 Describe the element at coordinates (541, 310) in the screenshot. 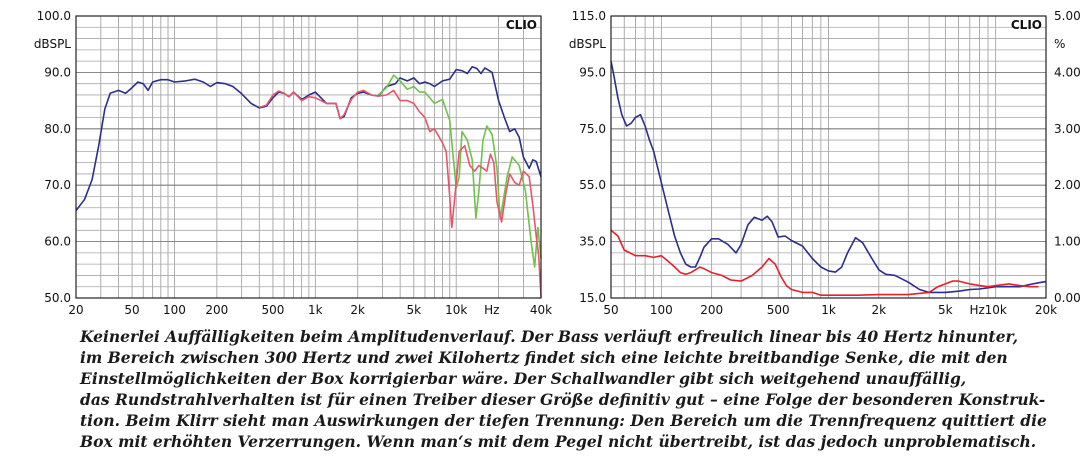

I see `x-tick-label: 40k` at that location.